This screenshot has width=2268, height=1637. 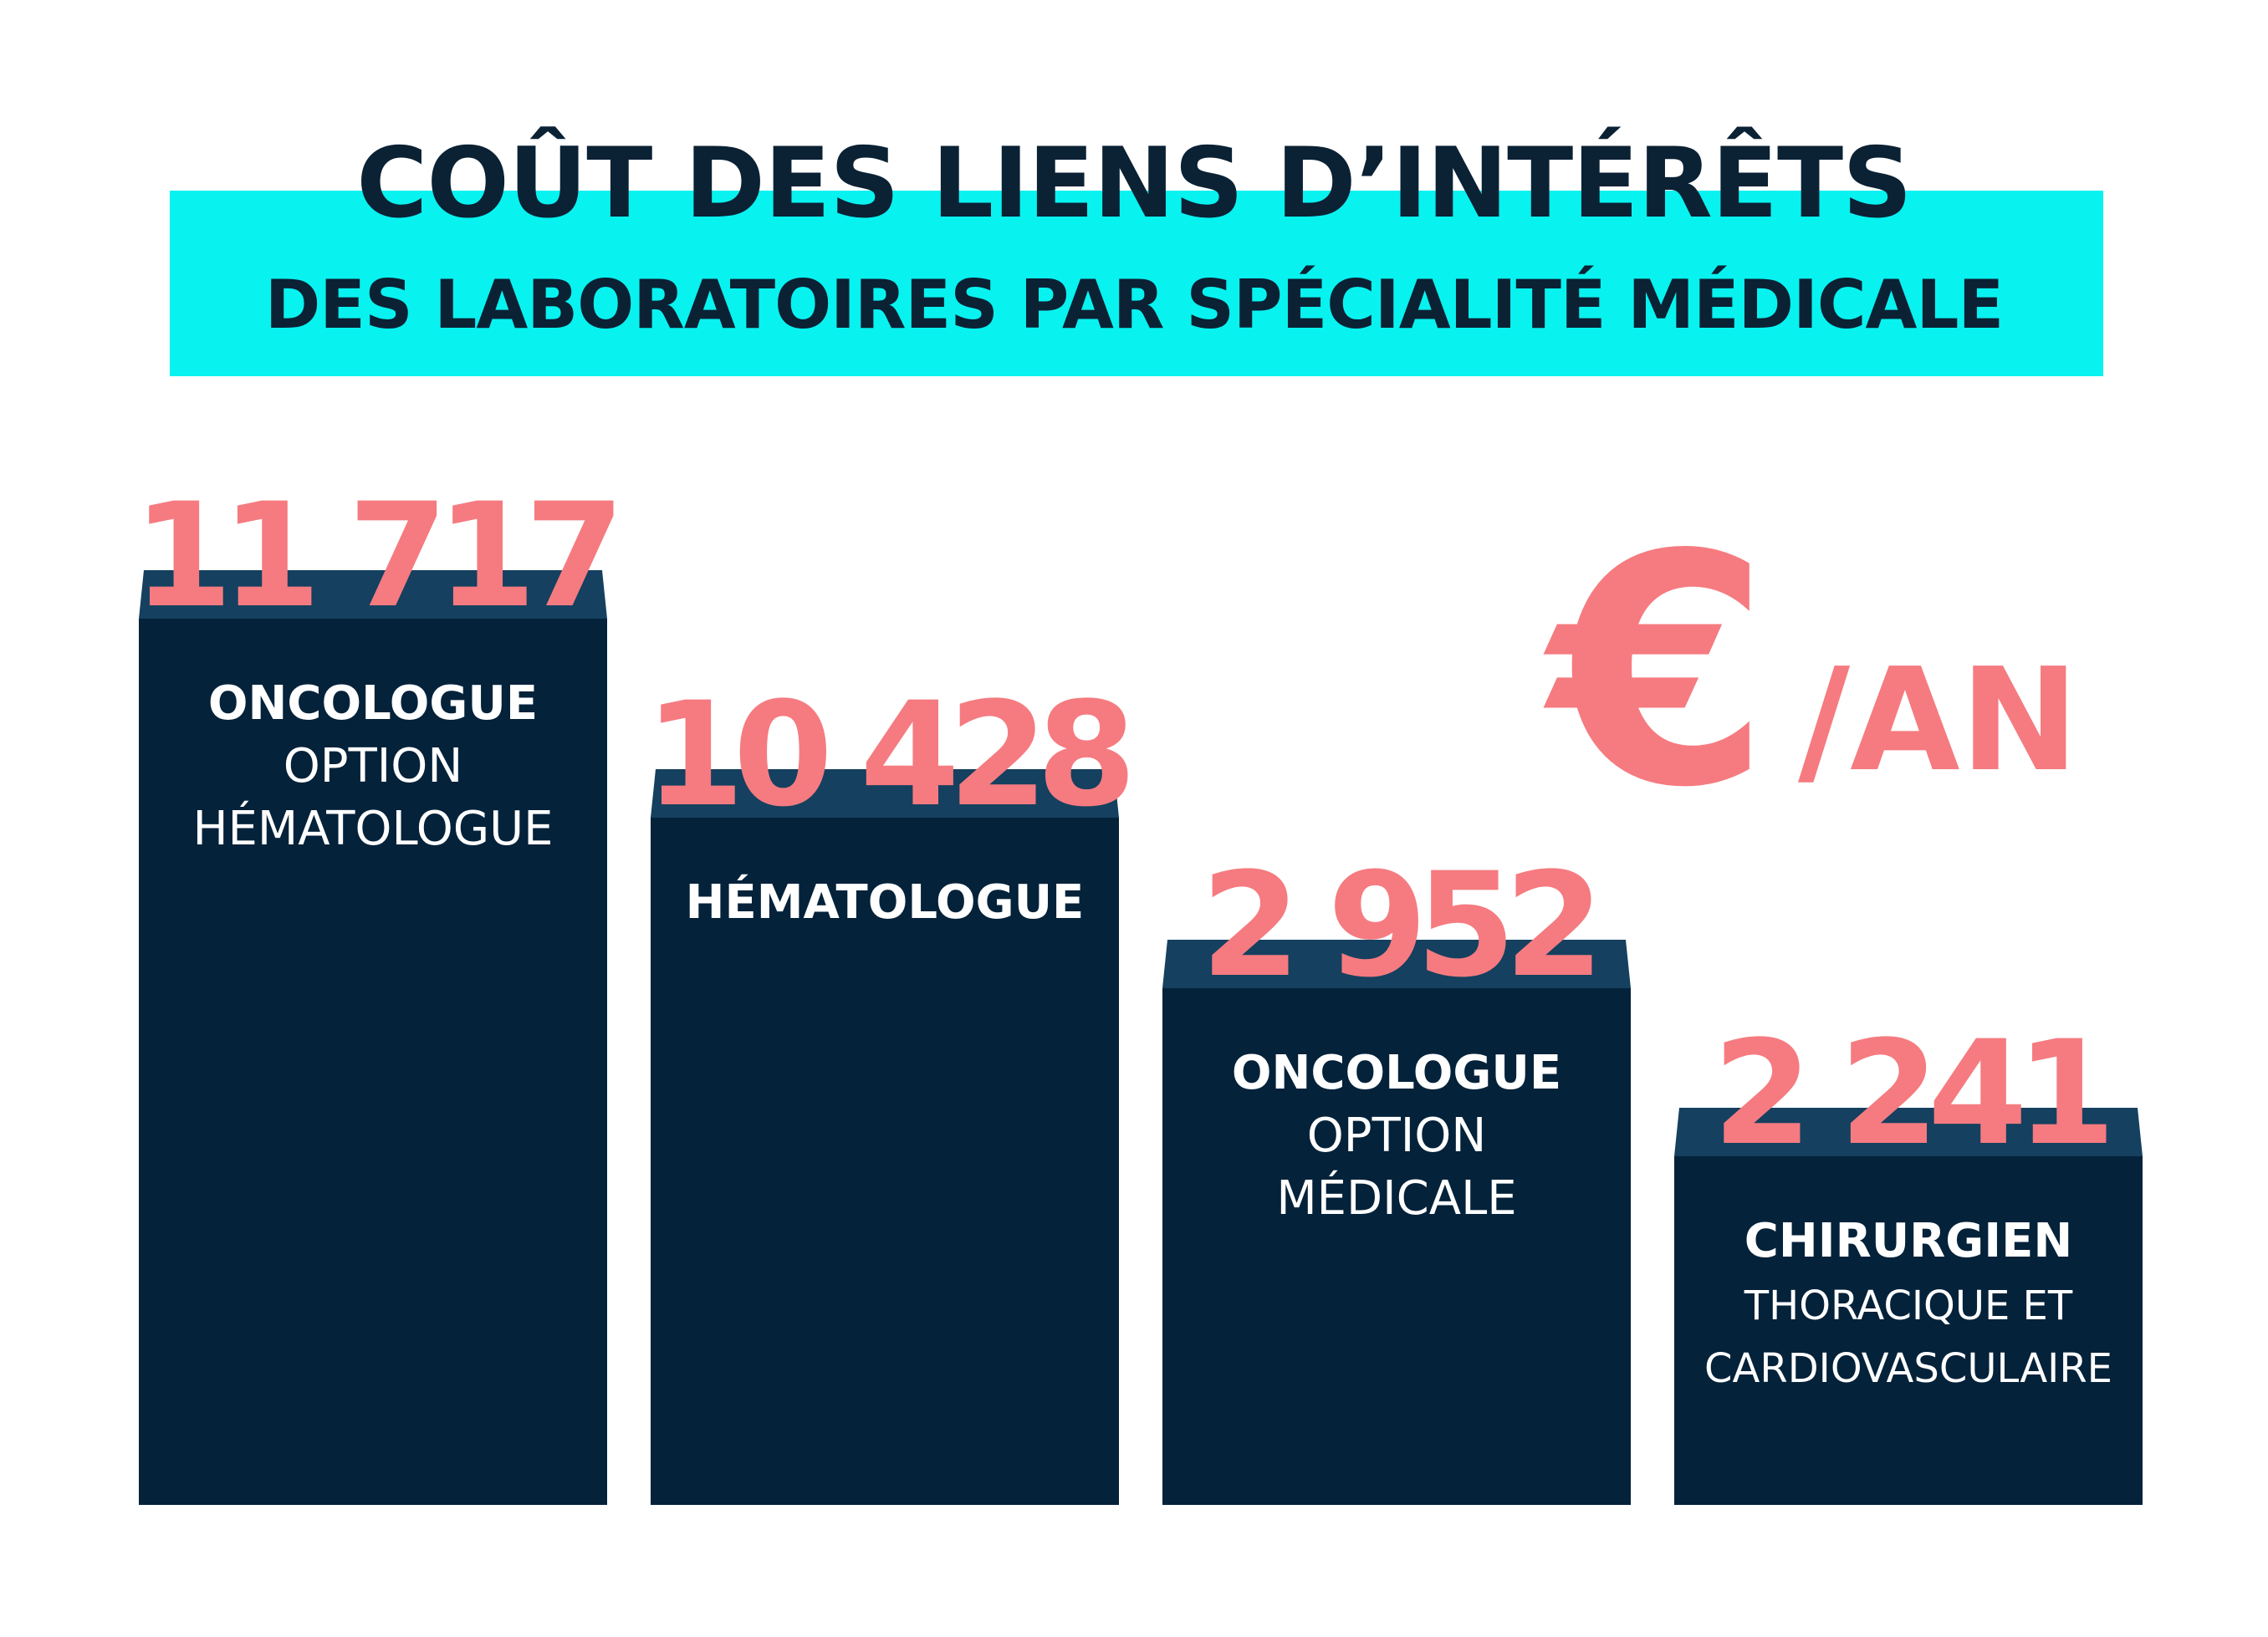 What do you see at coordinates (1908, 1241) in the screenshot?
I see `category-label: CHIRURGIEN` at bounding box center [1908, 1241].